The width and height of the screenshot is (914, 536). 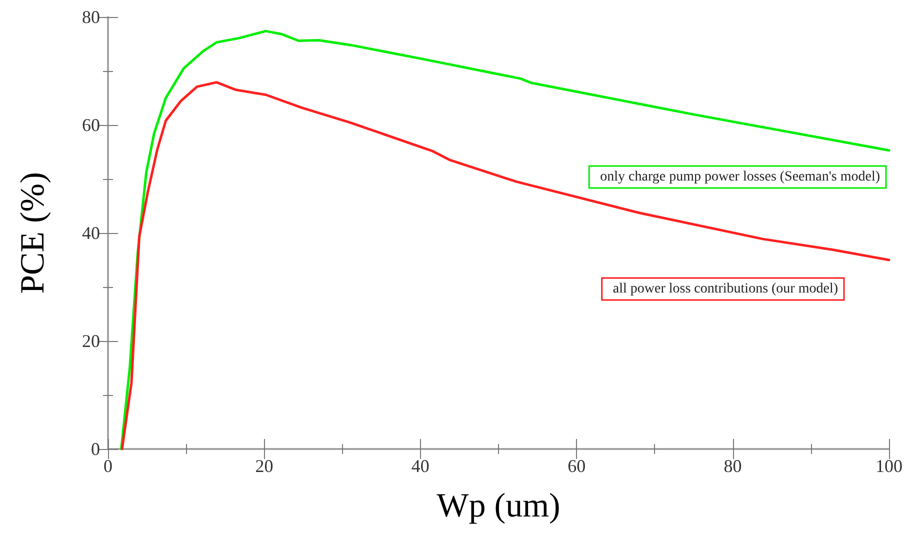 What do you see at coordinates (725, 289) in the screenshot?
I see `text: all power loss contributions (our model)` at bounding box center [725, 289].